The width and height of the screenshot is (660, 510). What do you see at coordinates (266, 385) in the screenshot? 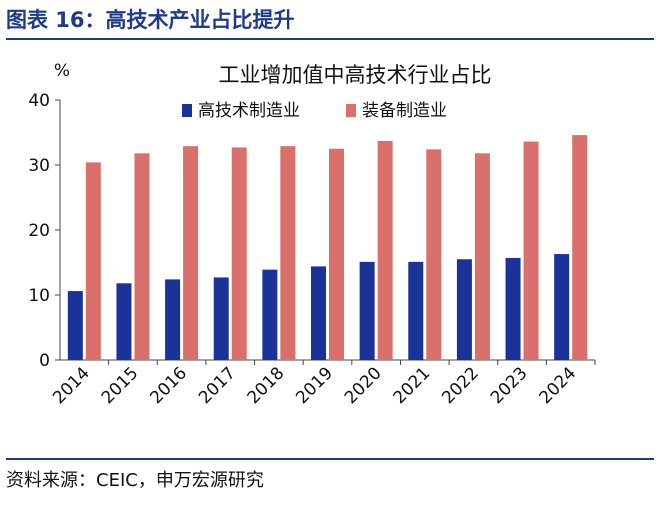
I see `x-tick-label: 2018` at bounding box center [266, 385].